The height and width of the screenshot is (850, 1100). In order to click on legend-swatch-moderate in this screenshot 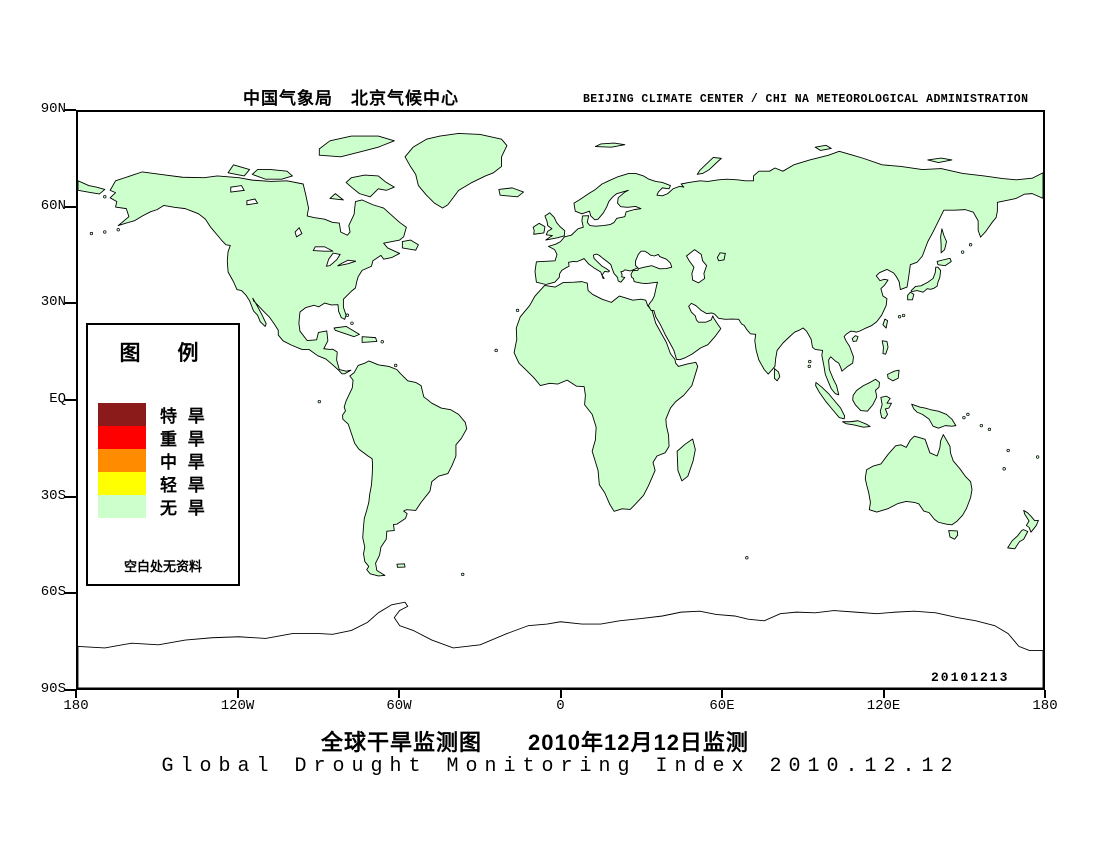, I will do `click(122, 460)`.